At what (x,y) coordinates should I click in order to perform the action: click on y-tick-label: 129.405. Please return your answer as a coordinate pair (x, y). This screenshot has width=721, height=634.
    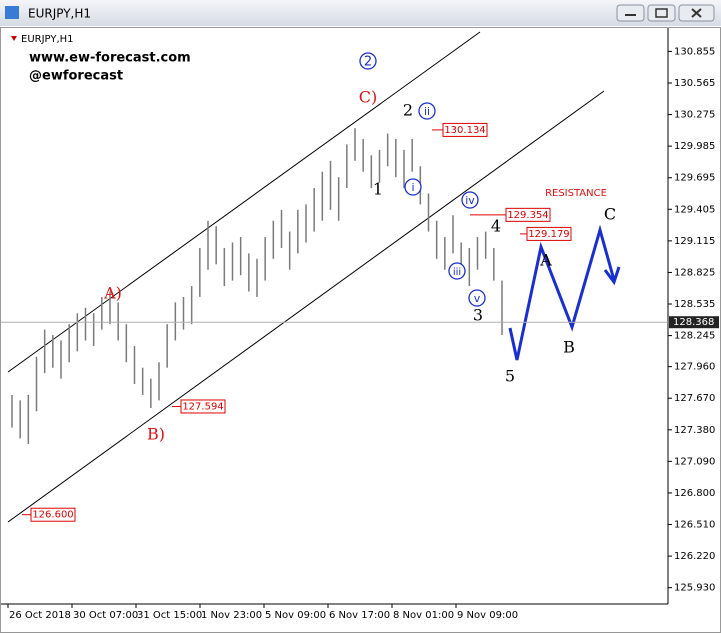
    Looking at the image, I should click on (694, 209).